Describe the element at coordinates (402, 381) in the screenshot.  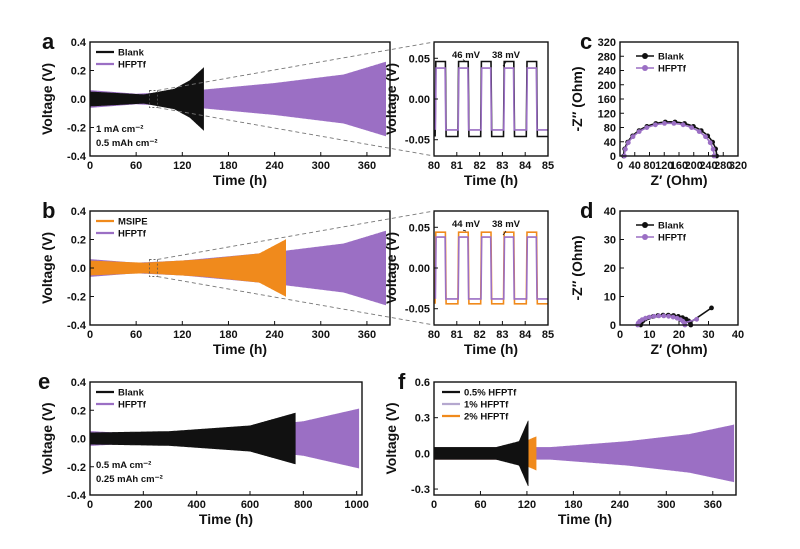
I see `panel-label: f` at that location.